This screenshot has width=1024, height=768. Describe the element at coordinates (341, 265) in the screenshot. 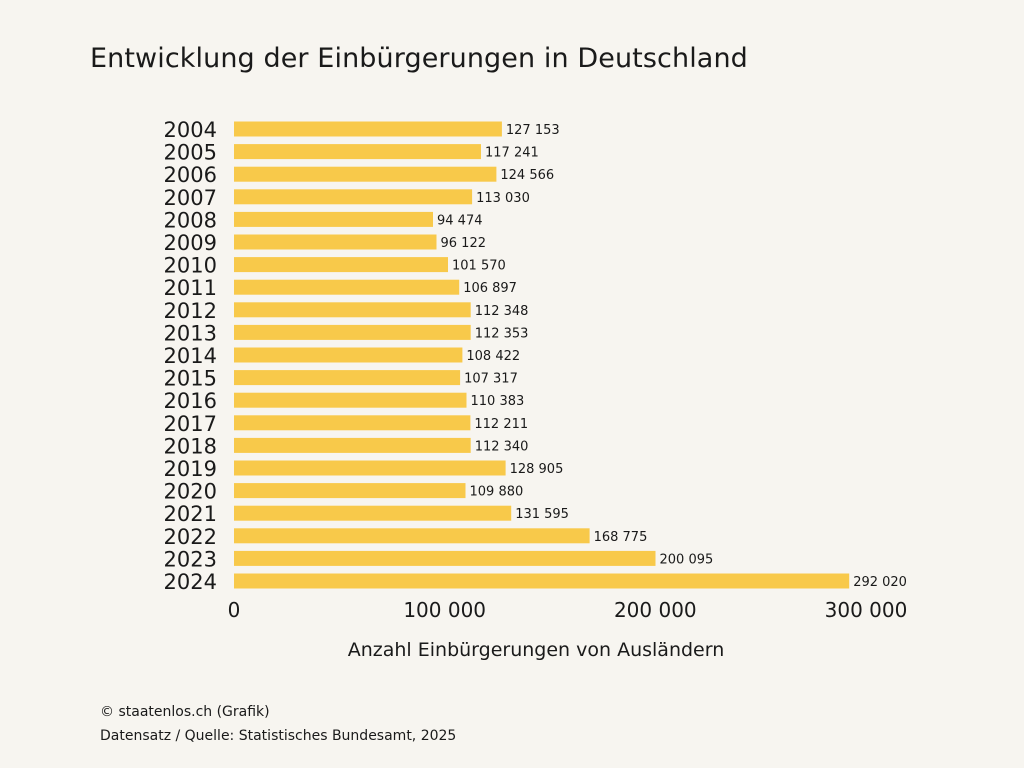

I see `bar-2010` at that location.